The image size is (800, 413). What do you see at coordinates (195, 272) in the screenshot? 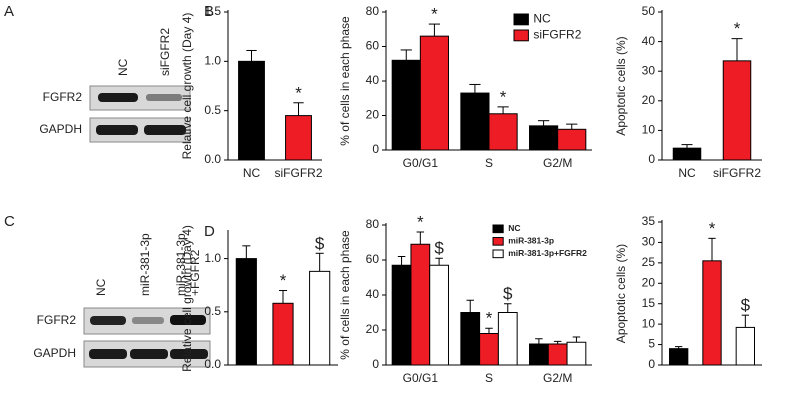
I see `lane-label: +FGFR2` at bounding box center [195, 272].